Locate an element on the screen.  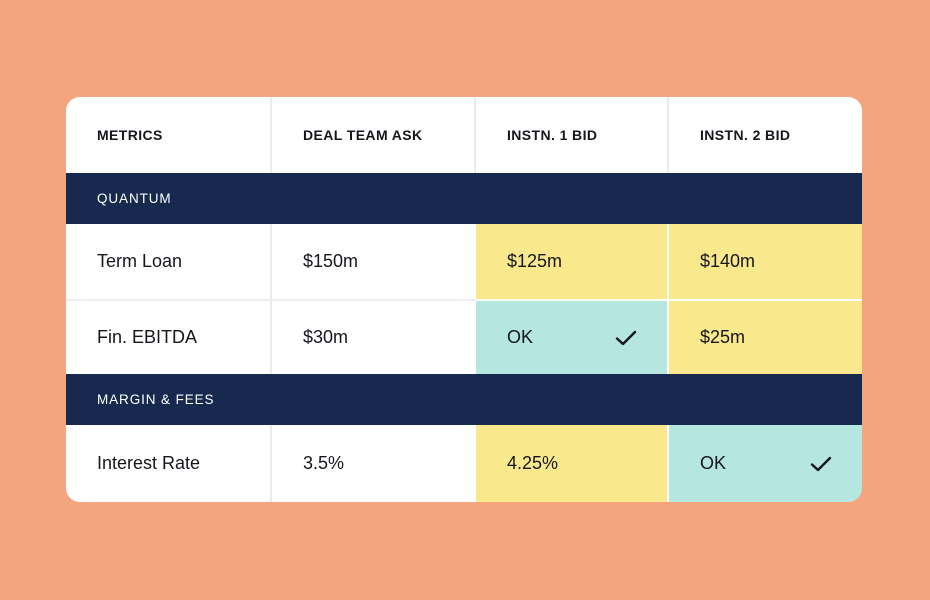
cell-instn-2-bid: $140m is located at coordinates (765, 261).